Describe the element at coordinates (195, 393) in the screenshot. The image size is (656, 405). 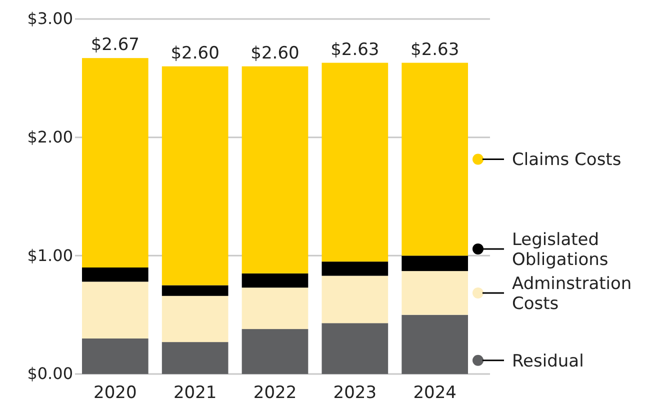
I see `x-tick-label: 2021` at that location.